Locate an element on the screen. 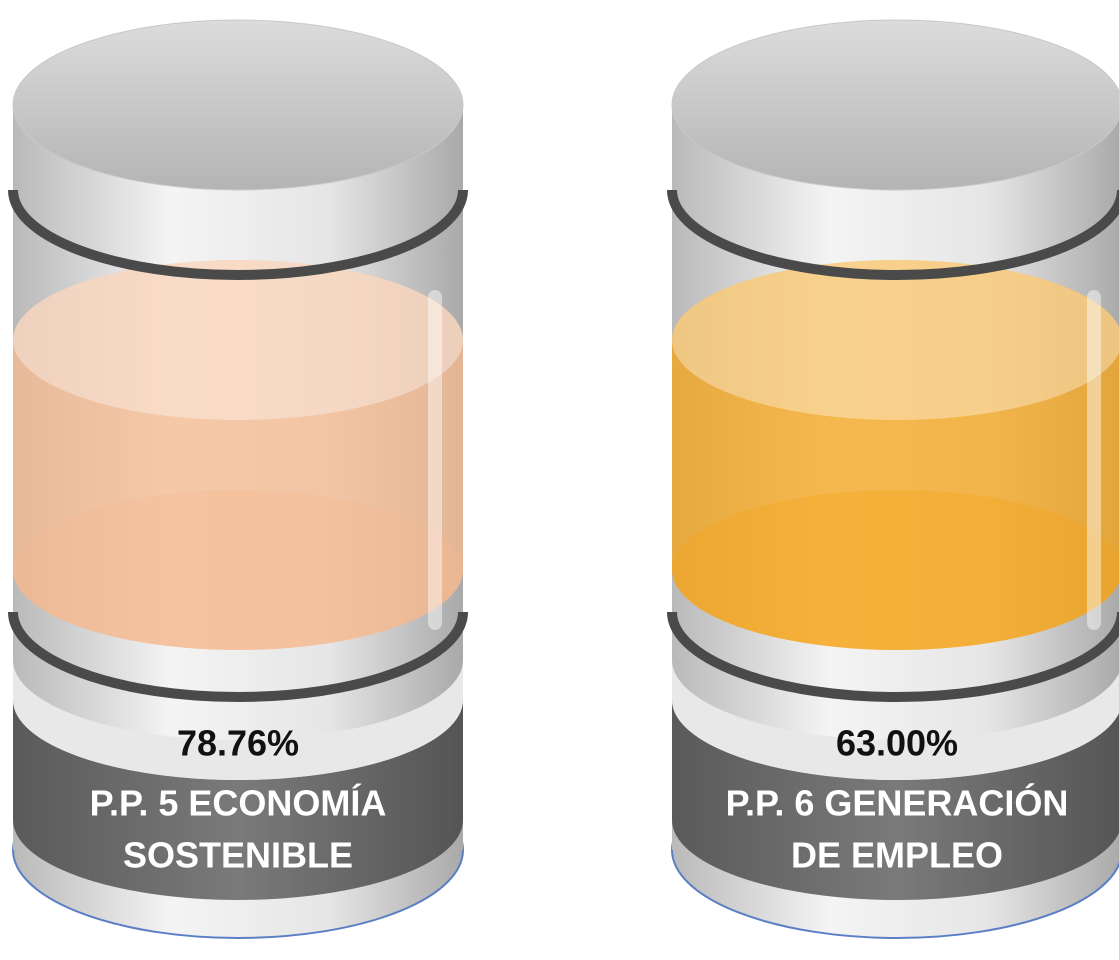 The width and height of the screenshot is (1119, 960). label-line: DE EMPLEO is located at coordinates (897, 855).